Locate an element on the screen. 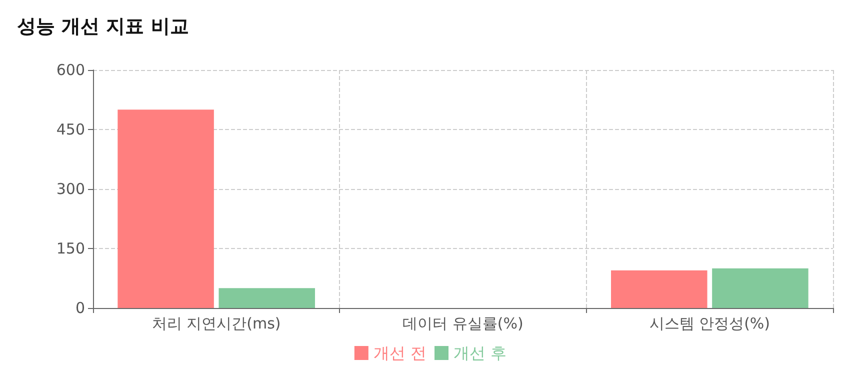 The height and width of the screenshot is (378, 863). x-tick-label: 데이터 유실률(%) is located at coordinates (463, 323).